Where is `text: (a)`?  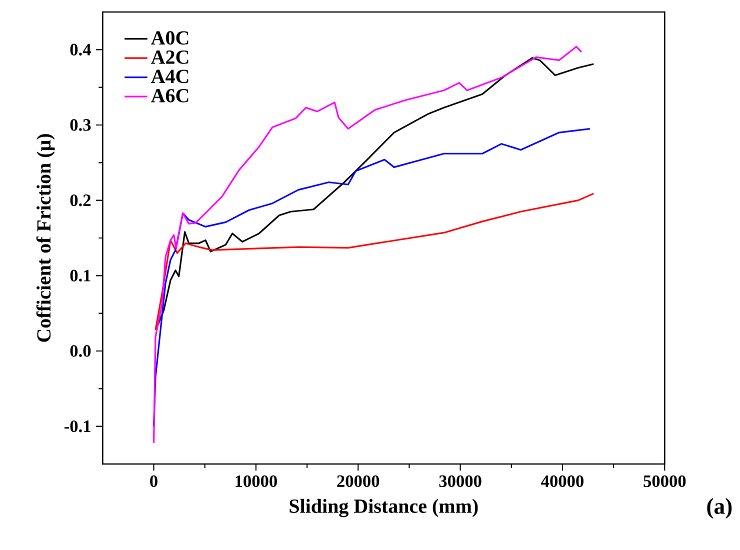
text: (a) is located at coordinates (719, 508).